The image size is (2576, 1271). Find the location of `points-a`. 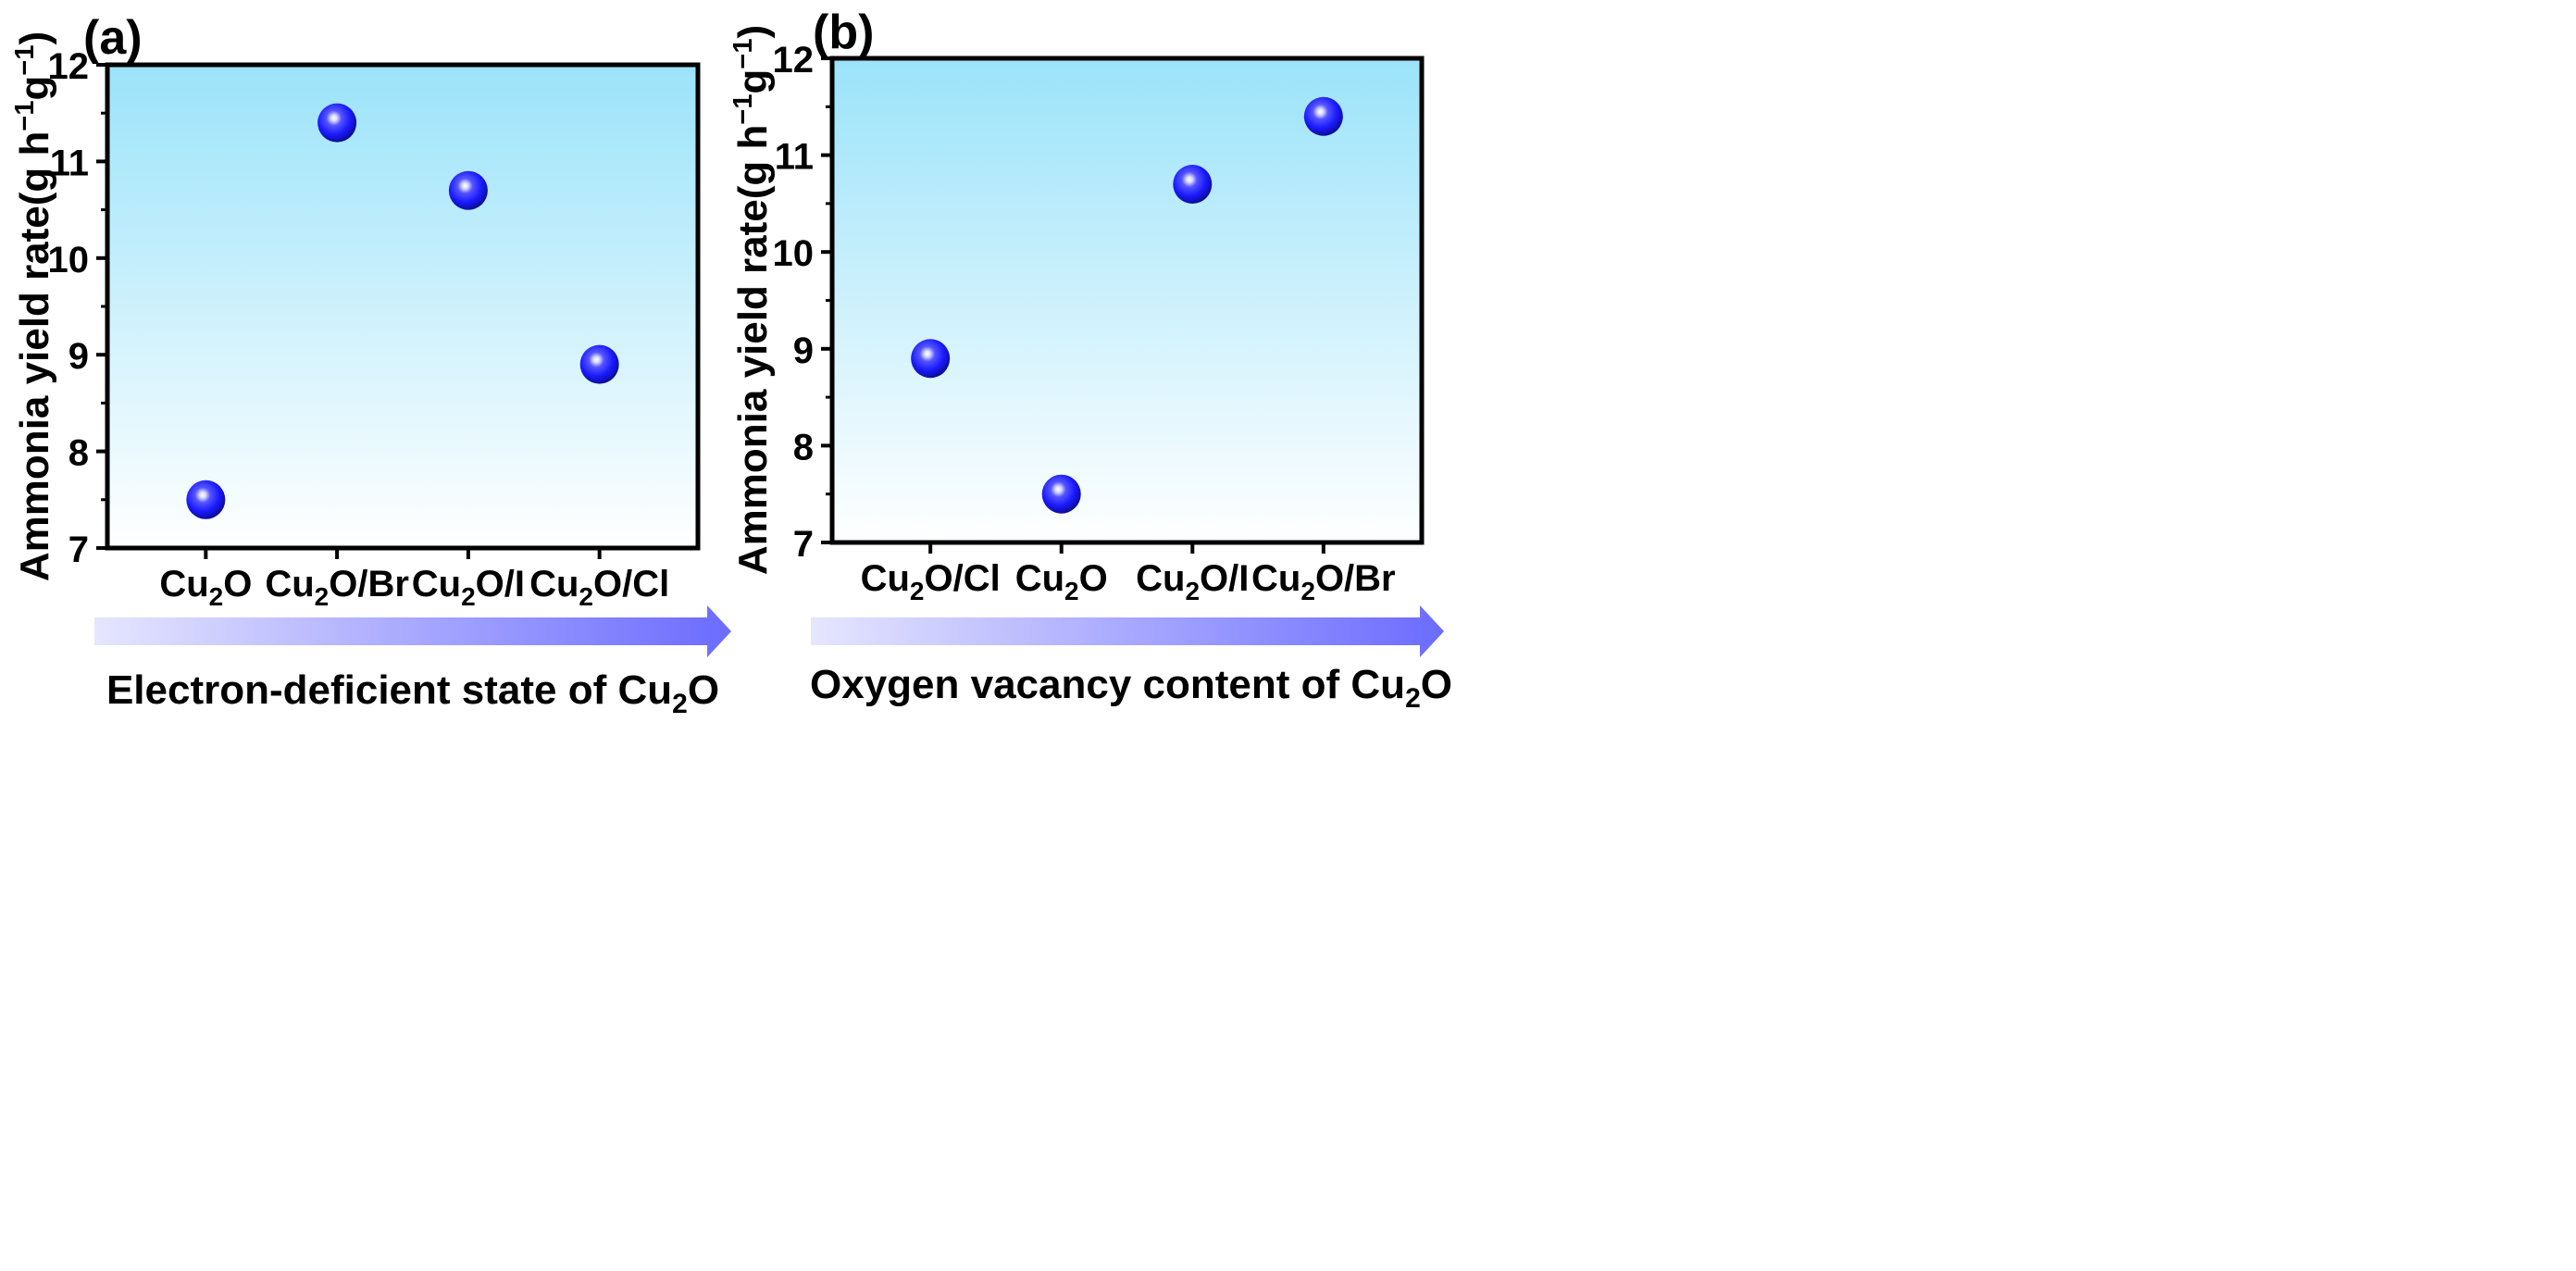

points-a is located at coordinates (402, 311).